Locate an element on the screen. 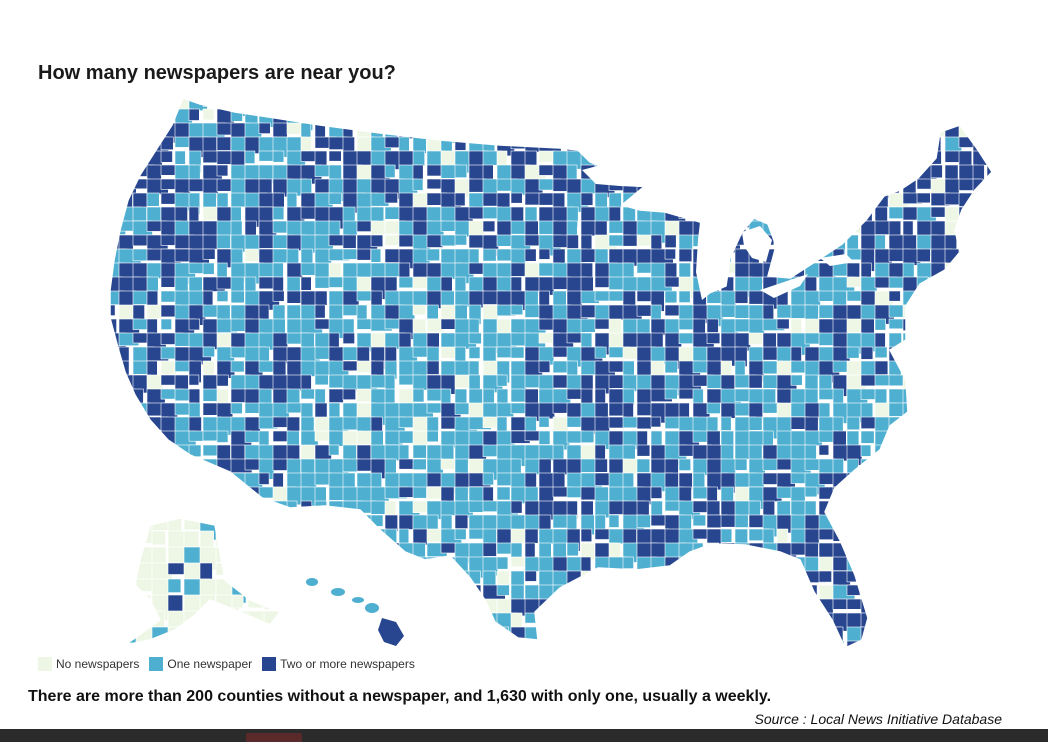  taskbar-tab is located at coordinates (274, 737).